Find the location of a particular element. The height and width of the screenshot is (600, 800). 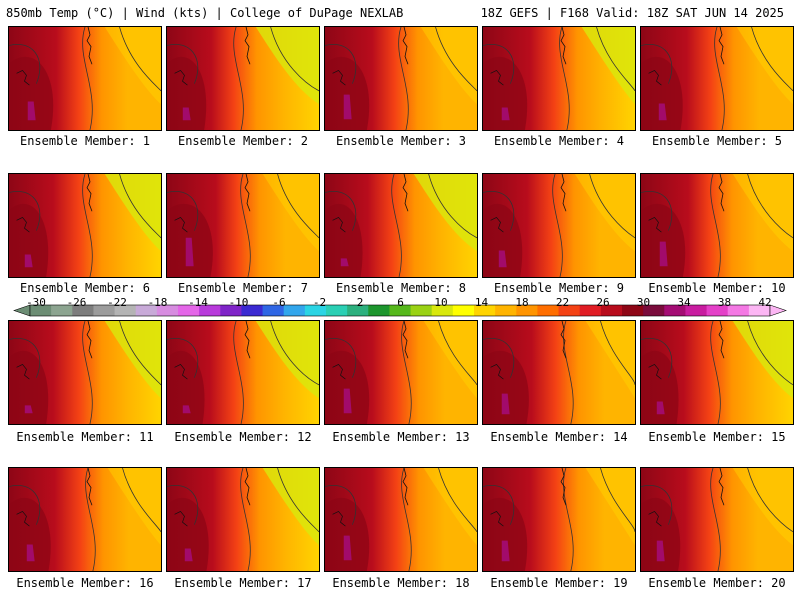

colorbar-tick-label: -30 is located at coordinates (36, 302).